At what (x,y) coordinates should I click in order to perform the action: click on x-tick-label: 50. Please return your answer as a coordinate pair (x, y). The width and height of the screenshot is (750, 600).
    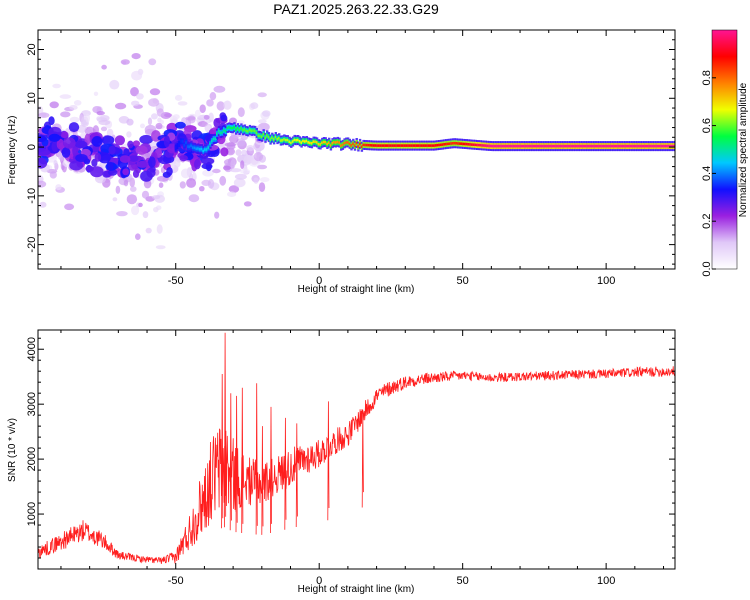
    Looking at the image, I should click on (463, 281).